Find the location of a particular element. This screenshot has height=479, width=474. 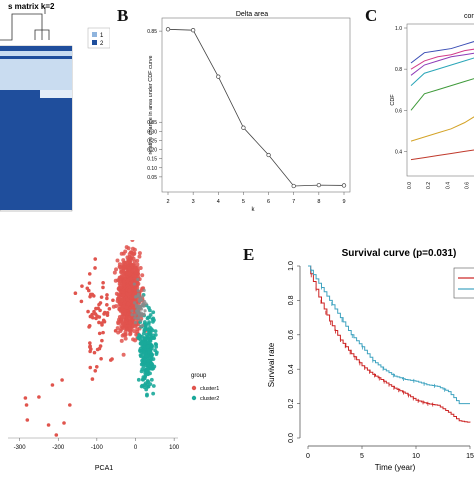

cdf-ylabel: CDF is located at coordinates (393, 100).